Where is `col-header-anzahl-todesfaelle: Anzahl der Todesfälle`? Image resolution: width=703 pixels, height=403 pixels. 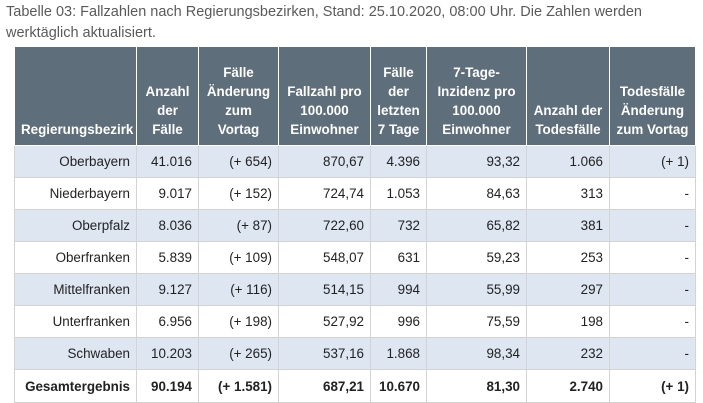
col-header-anzahl-todesfaelle: Anzahl der Todesfälle is located at coordinates (568, 96).